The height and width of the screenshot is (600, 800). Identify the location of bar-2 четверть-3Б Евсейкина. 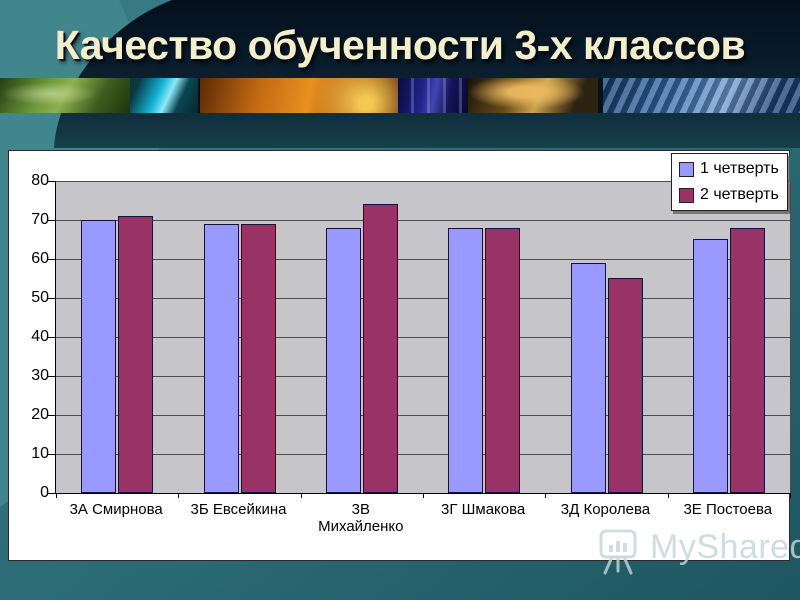
(258, 358).